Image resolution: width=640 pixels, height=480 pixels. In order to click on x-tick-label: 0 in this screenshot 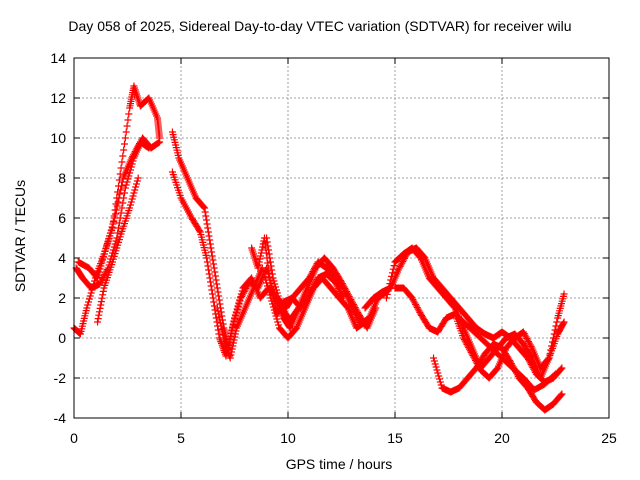, I will do `click(74, 438)`.